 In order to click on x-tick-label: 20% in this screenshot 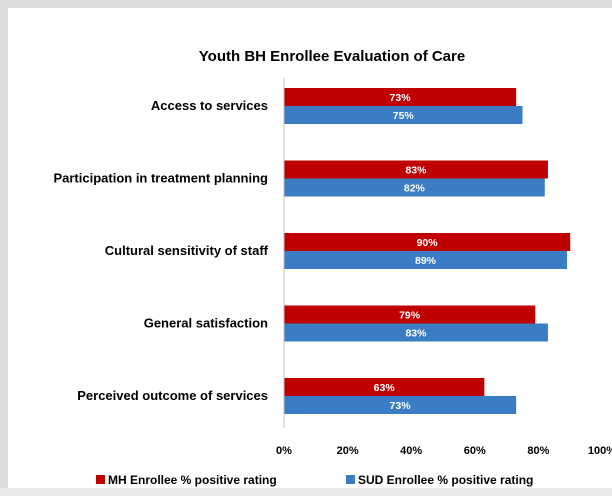, I will do `click(348, 451)`.